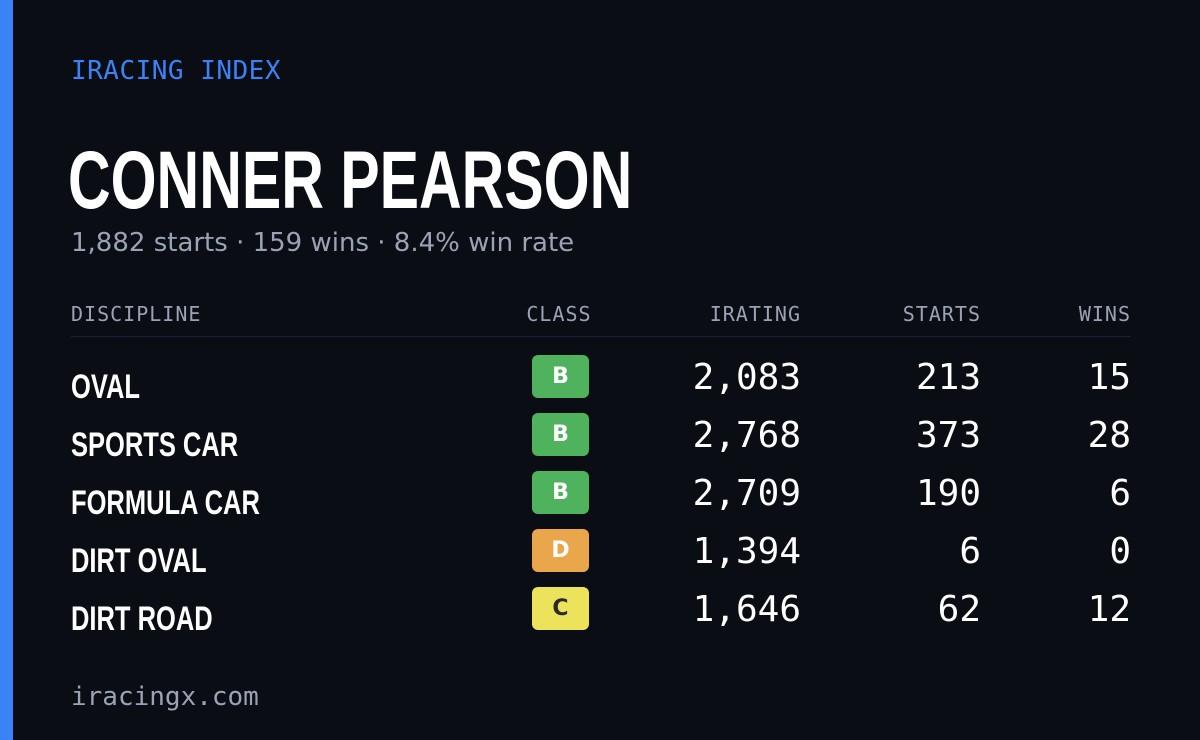  I want to click on table-row: DIRT OVAL D 1,394 6 0, so click(601, 556).